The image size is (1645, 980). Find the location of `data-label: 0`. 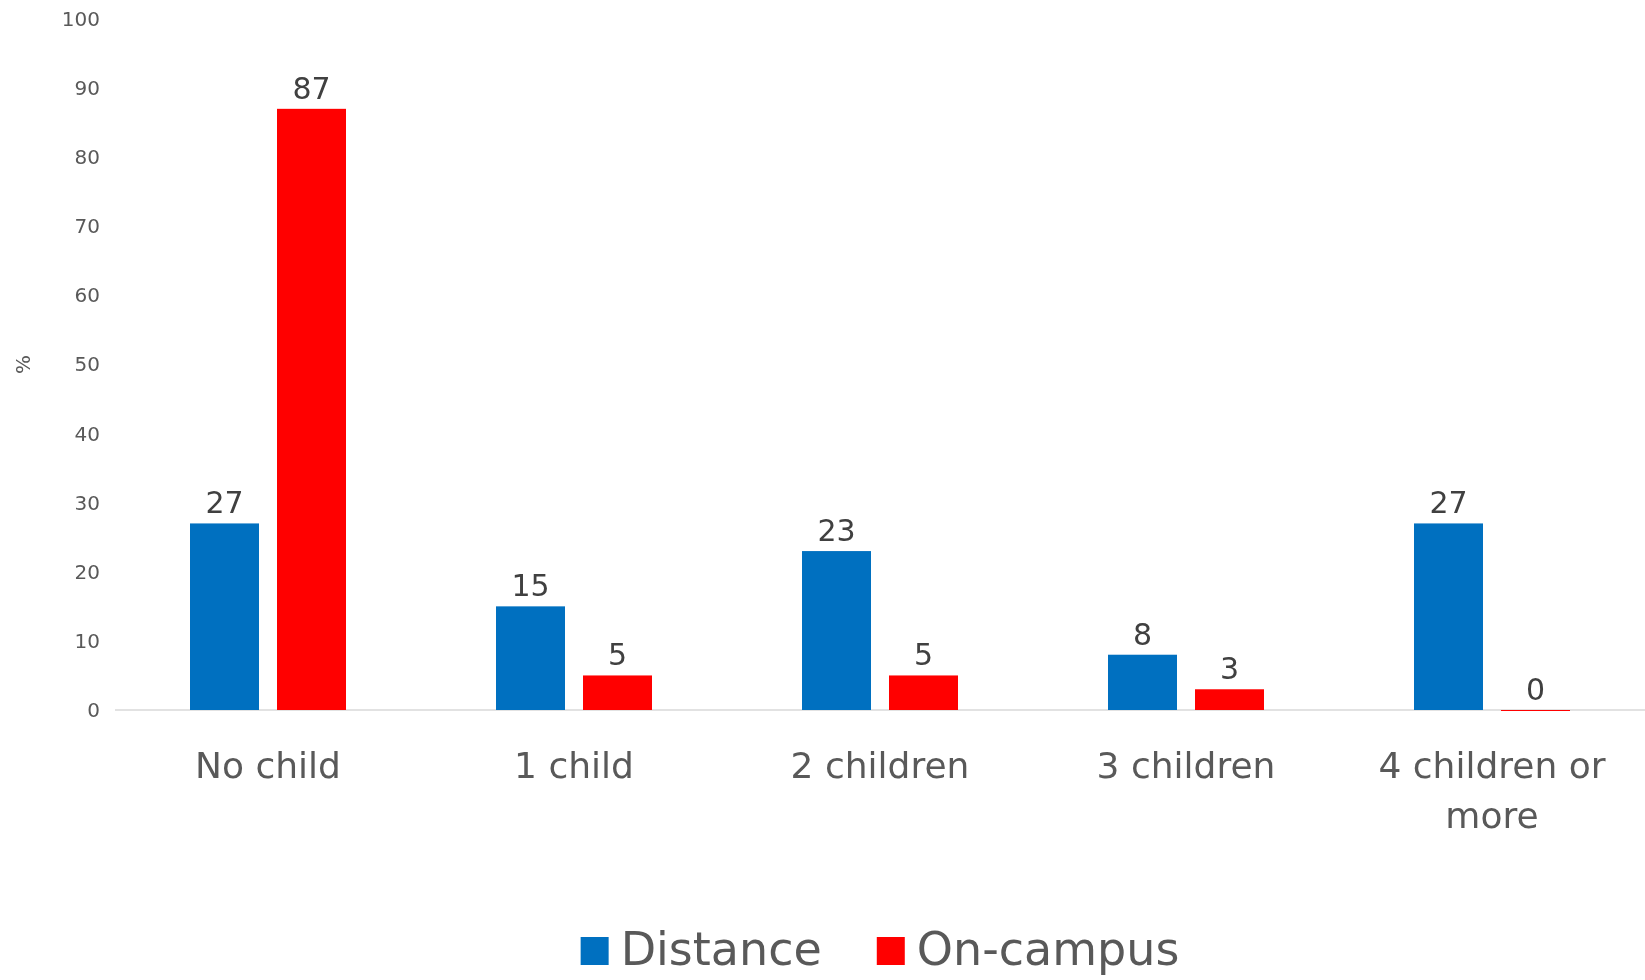

data-label: 0 is located at coordinates (1535, 689).